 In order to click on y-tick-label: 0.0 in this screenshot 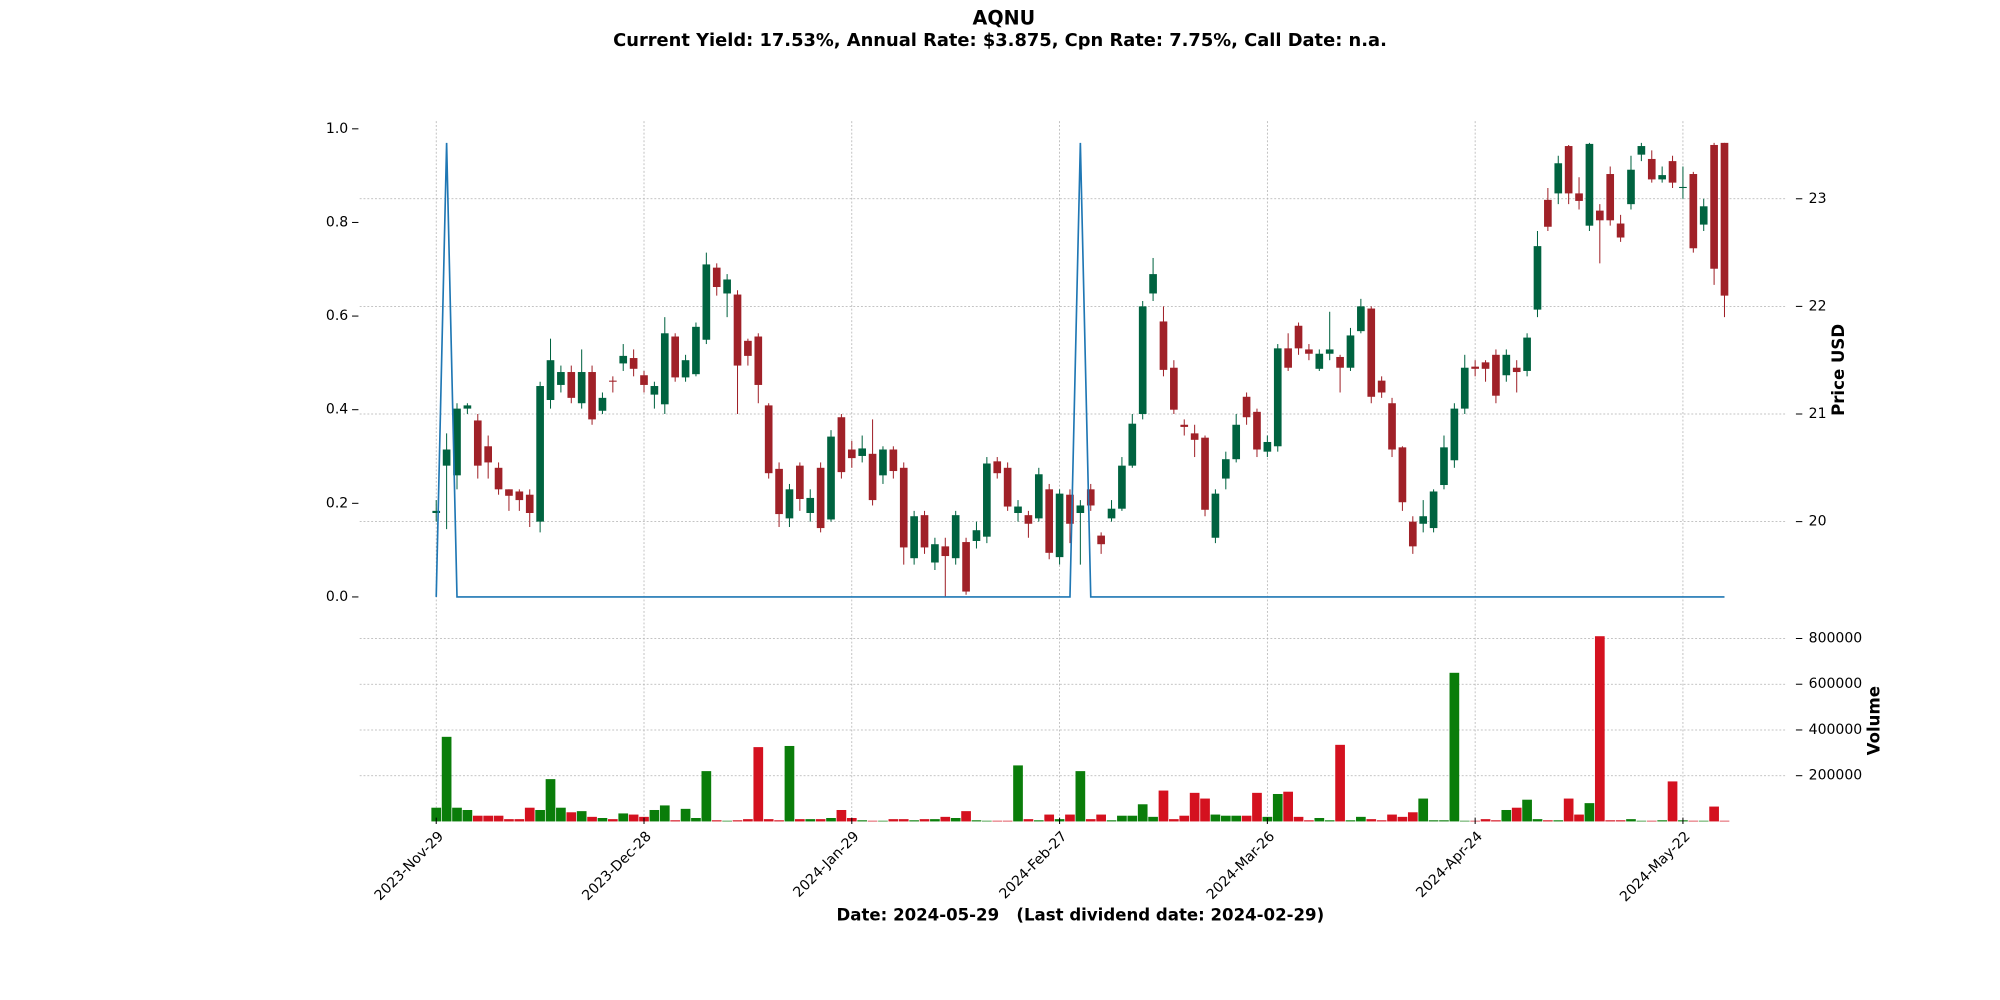, I will do `click(337, 597)`.